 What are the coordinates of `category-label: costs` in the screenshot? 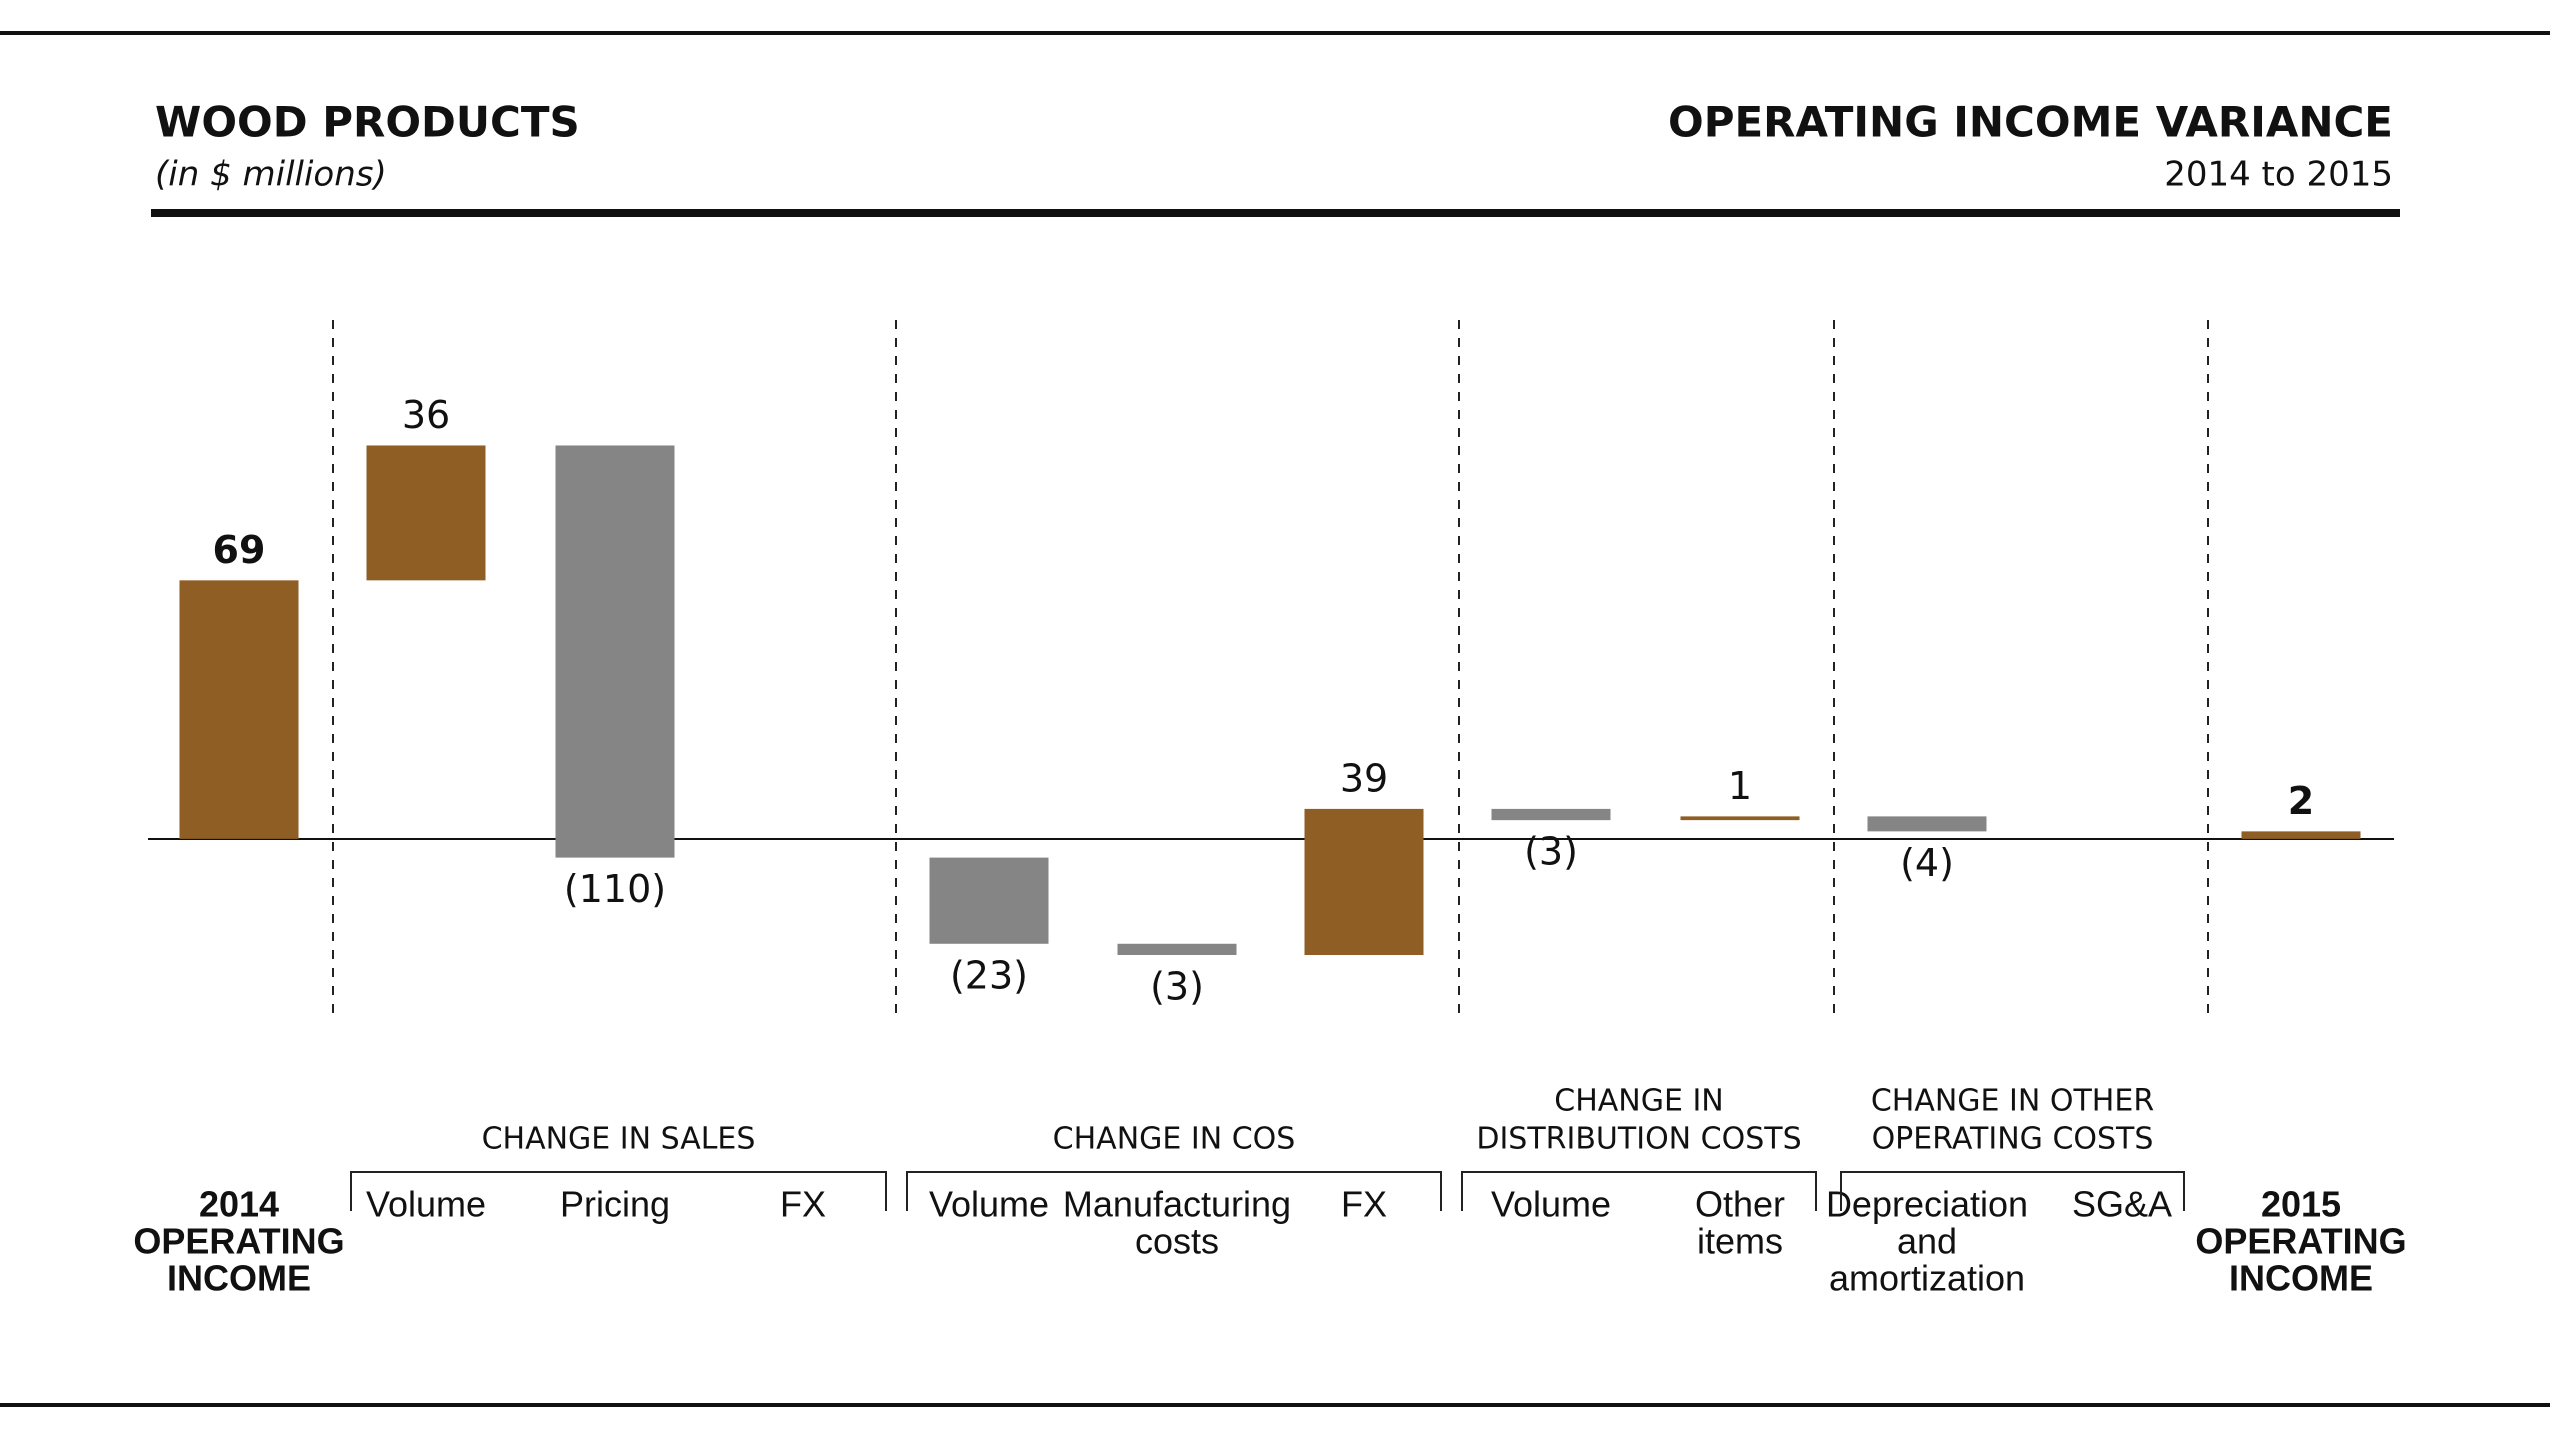 It's located at (1177, 1241).